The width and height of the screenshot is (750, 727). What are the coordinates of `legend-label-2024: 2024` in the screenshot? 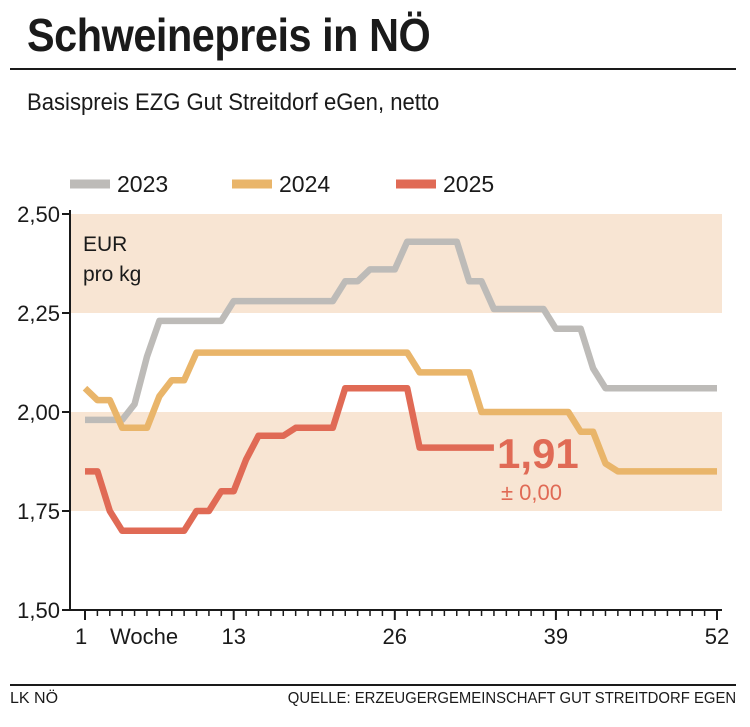 It's located at (304, 184).